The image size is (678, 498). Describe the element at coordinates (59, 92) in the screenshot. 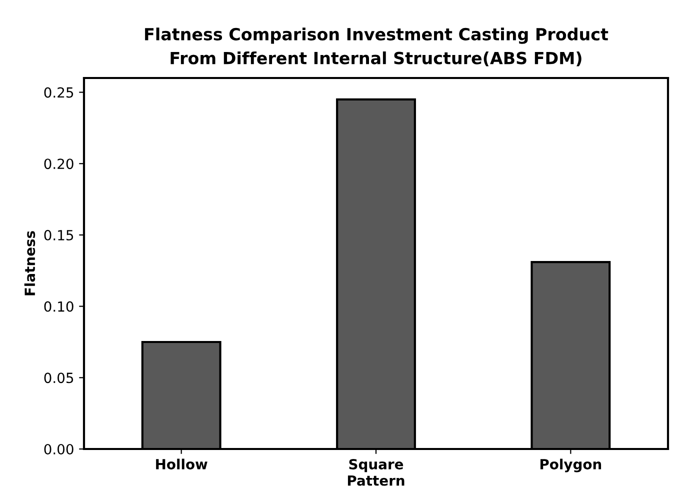

I see `y-tick-label: 0.25` at that location.